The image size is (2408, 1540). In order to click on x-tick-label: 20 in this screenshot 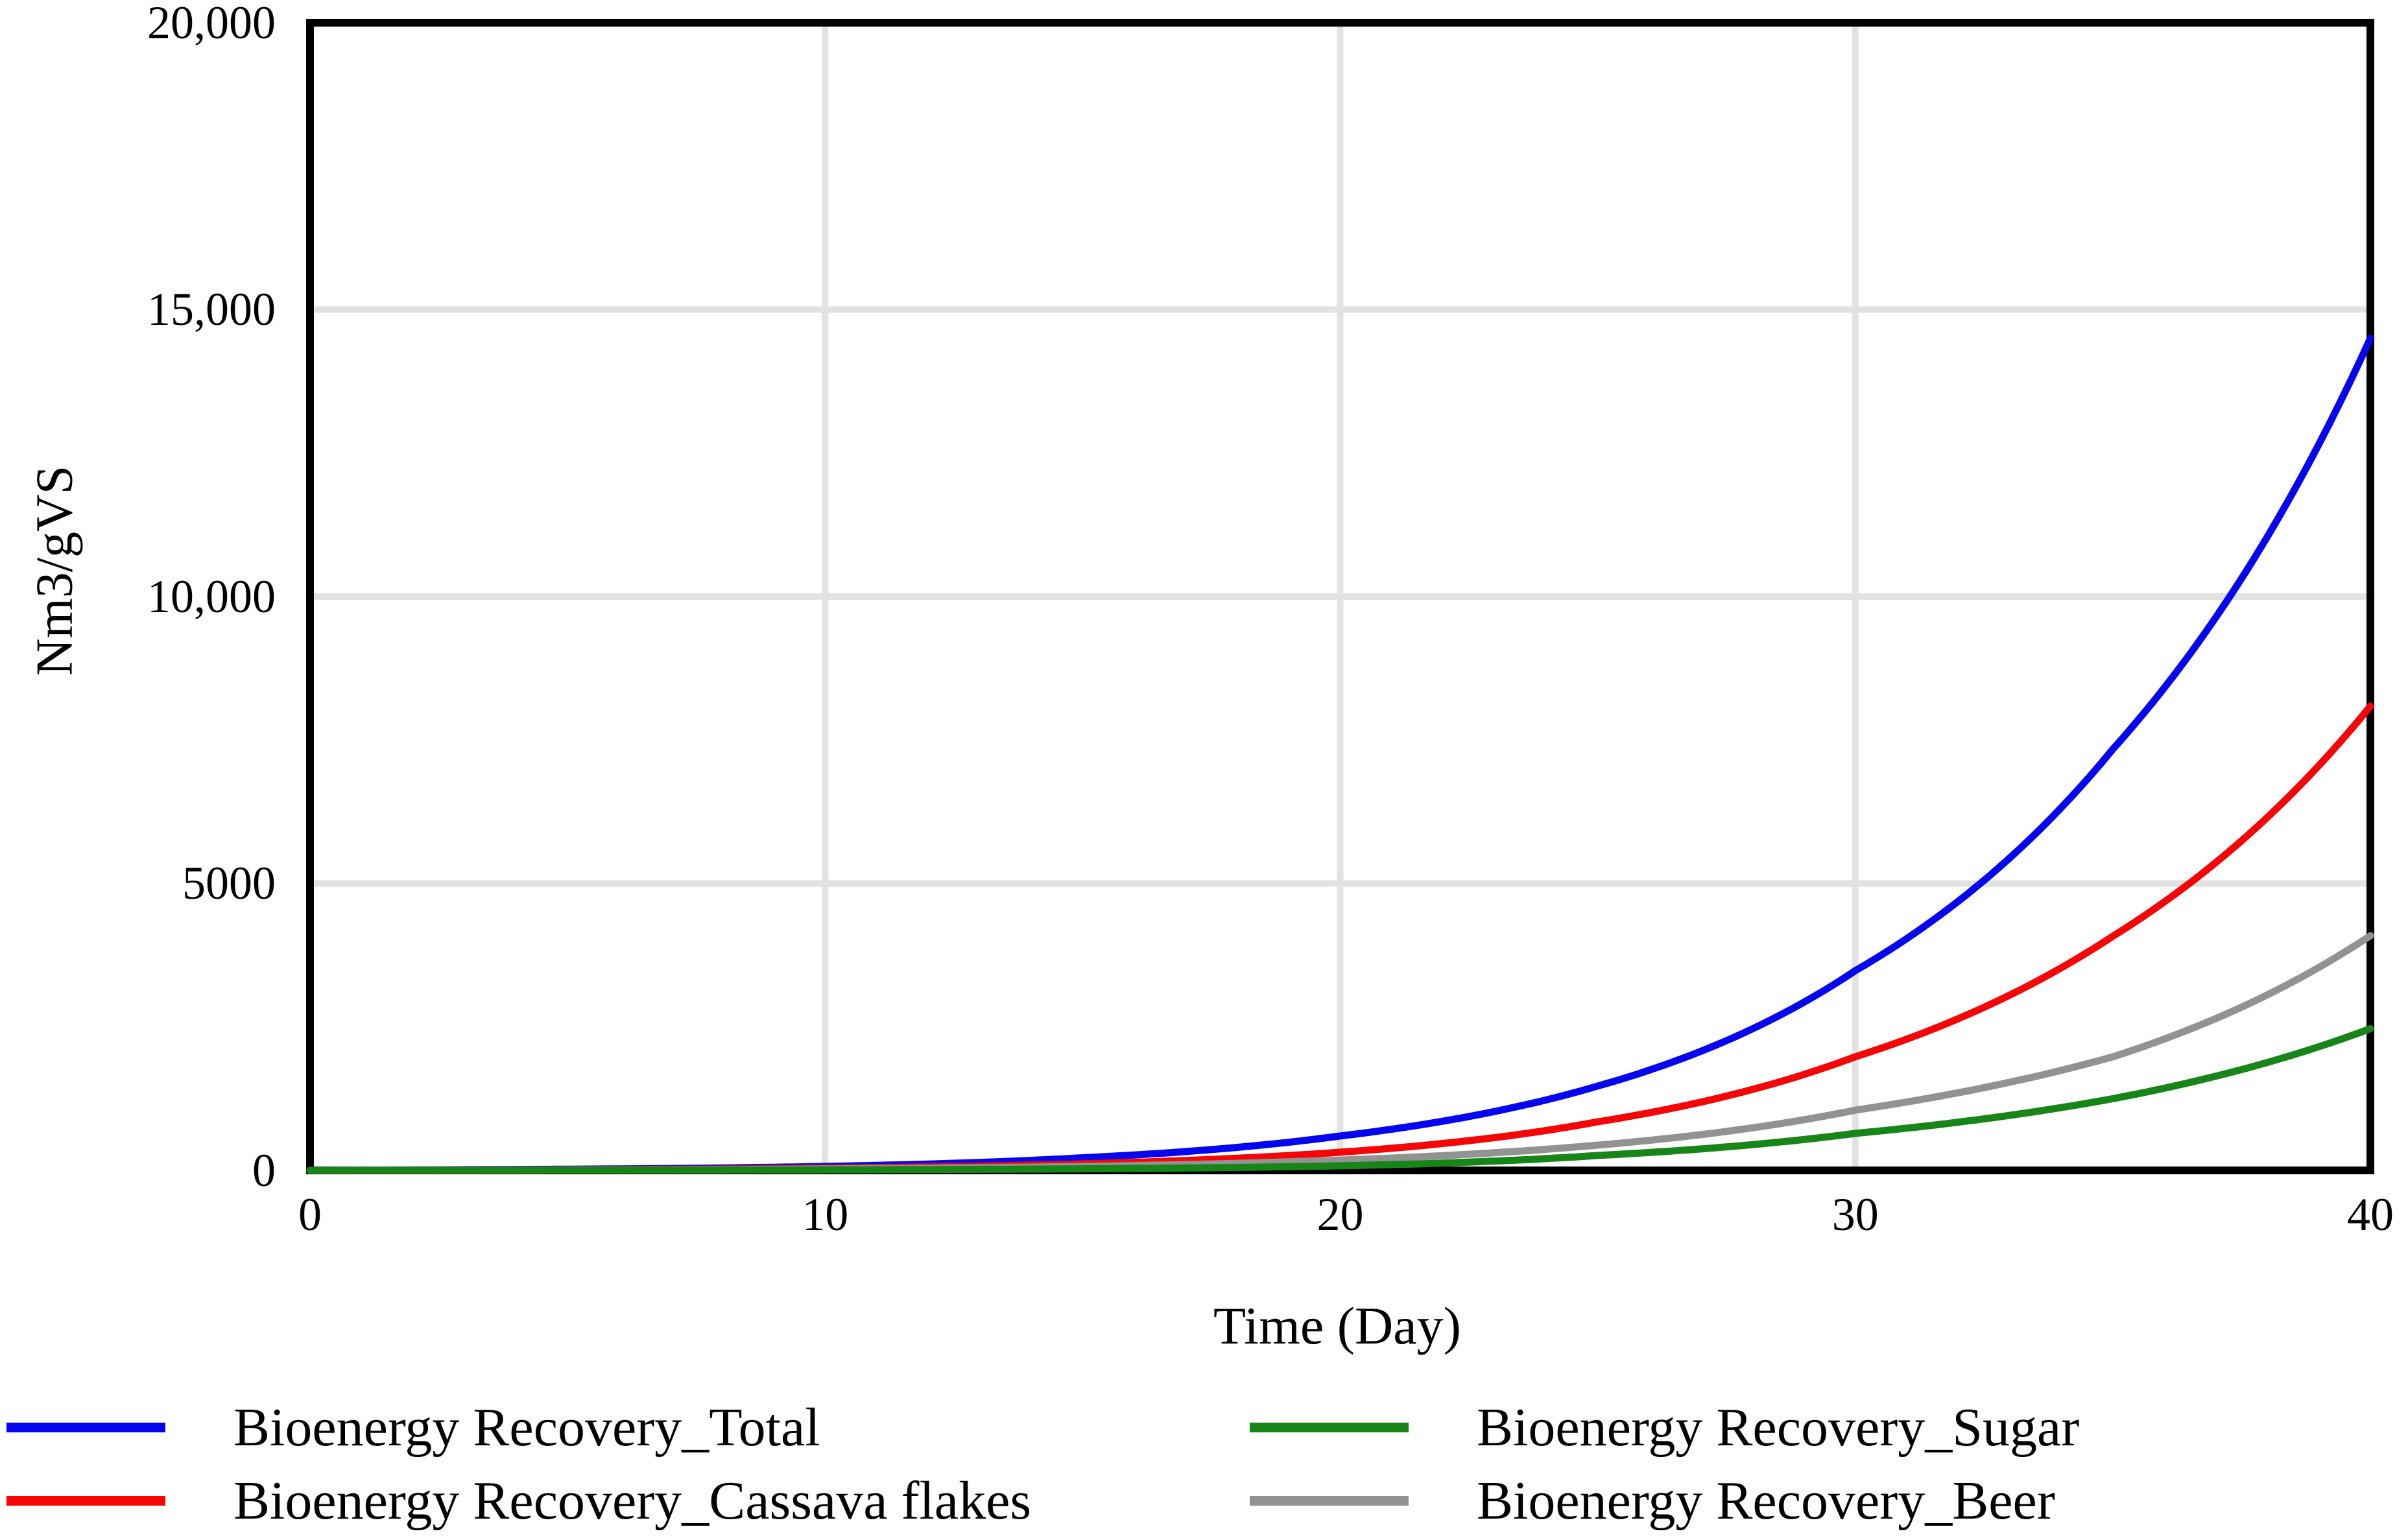, I will do `click(1341, 1214)`.